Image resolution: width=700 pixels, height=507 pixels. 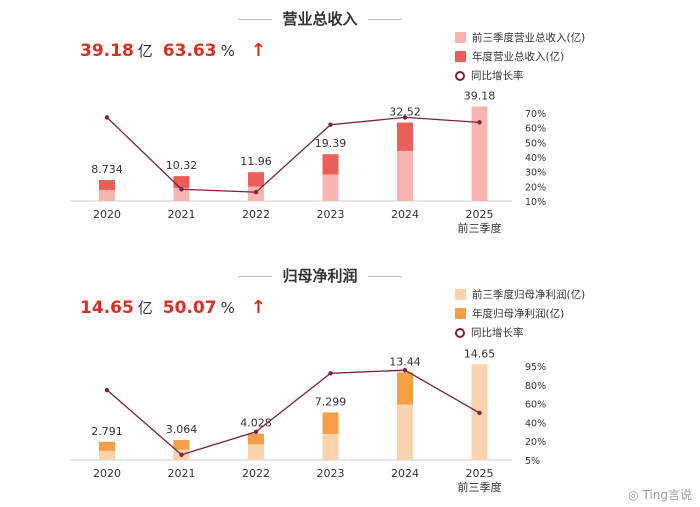 What do you see at coordinates (107, 51) in the screenshot?
I see `headline-value: 39.18` at bounding box center [107, 51].